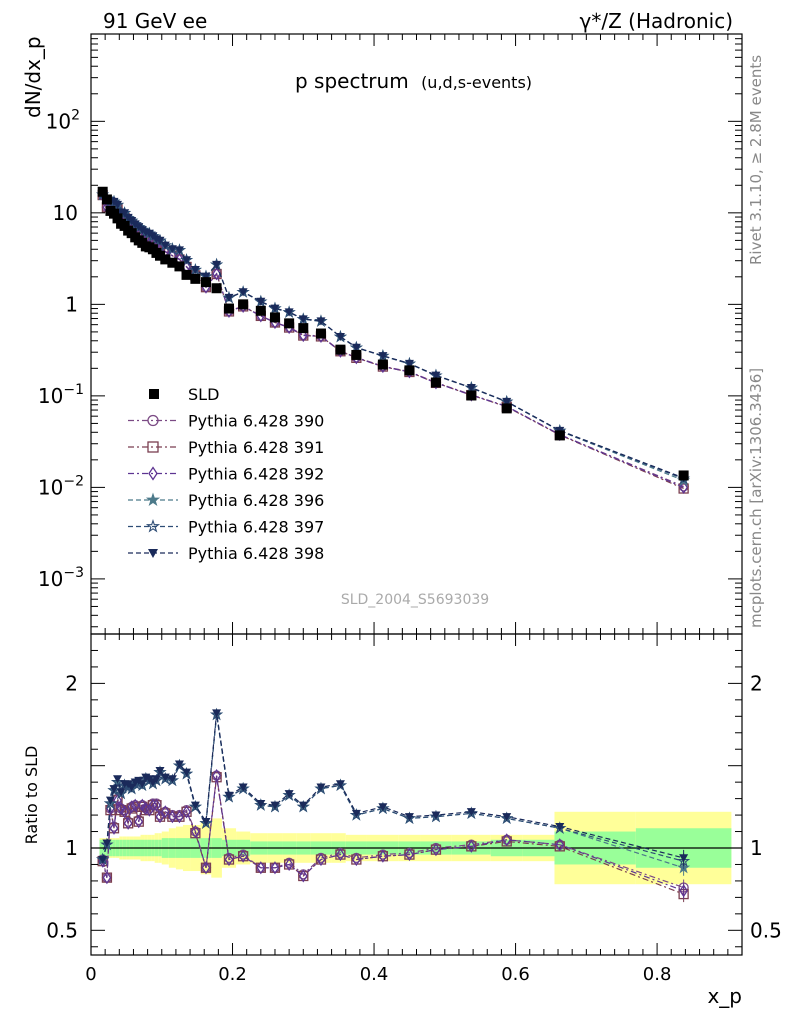 The width and height of the screenshot is (786, 1024). I want to click on y-tick-label: 1, so click(71, 304).